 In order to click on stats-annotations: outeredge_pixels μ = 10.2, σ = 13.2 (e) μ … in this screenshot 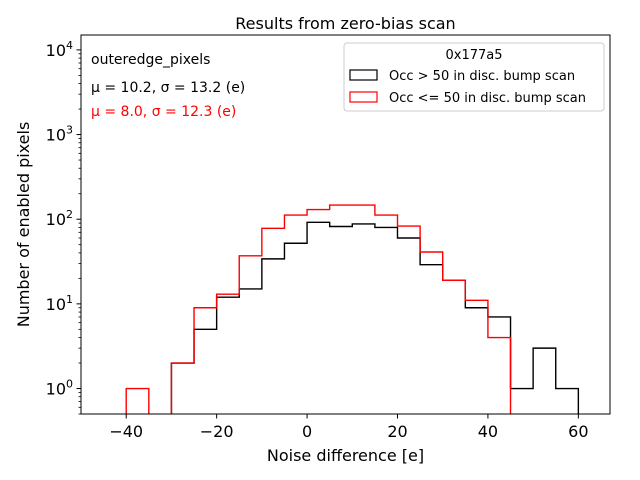, I will do `click(168, 86)`.